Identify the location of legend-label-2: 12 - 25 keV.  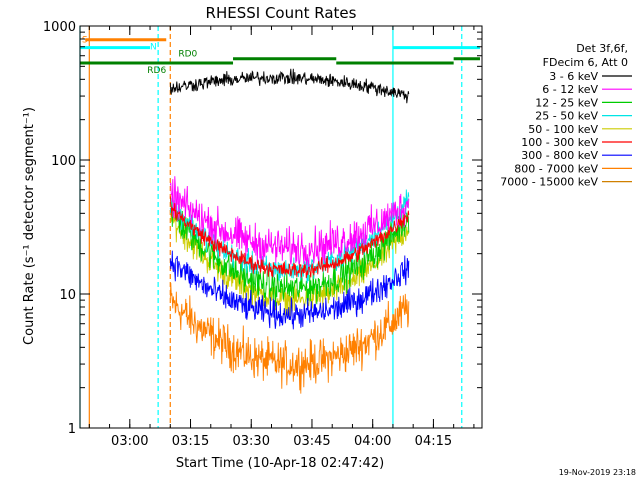
(566, 102).